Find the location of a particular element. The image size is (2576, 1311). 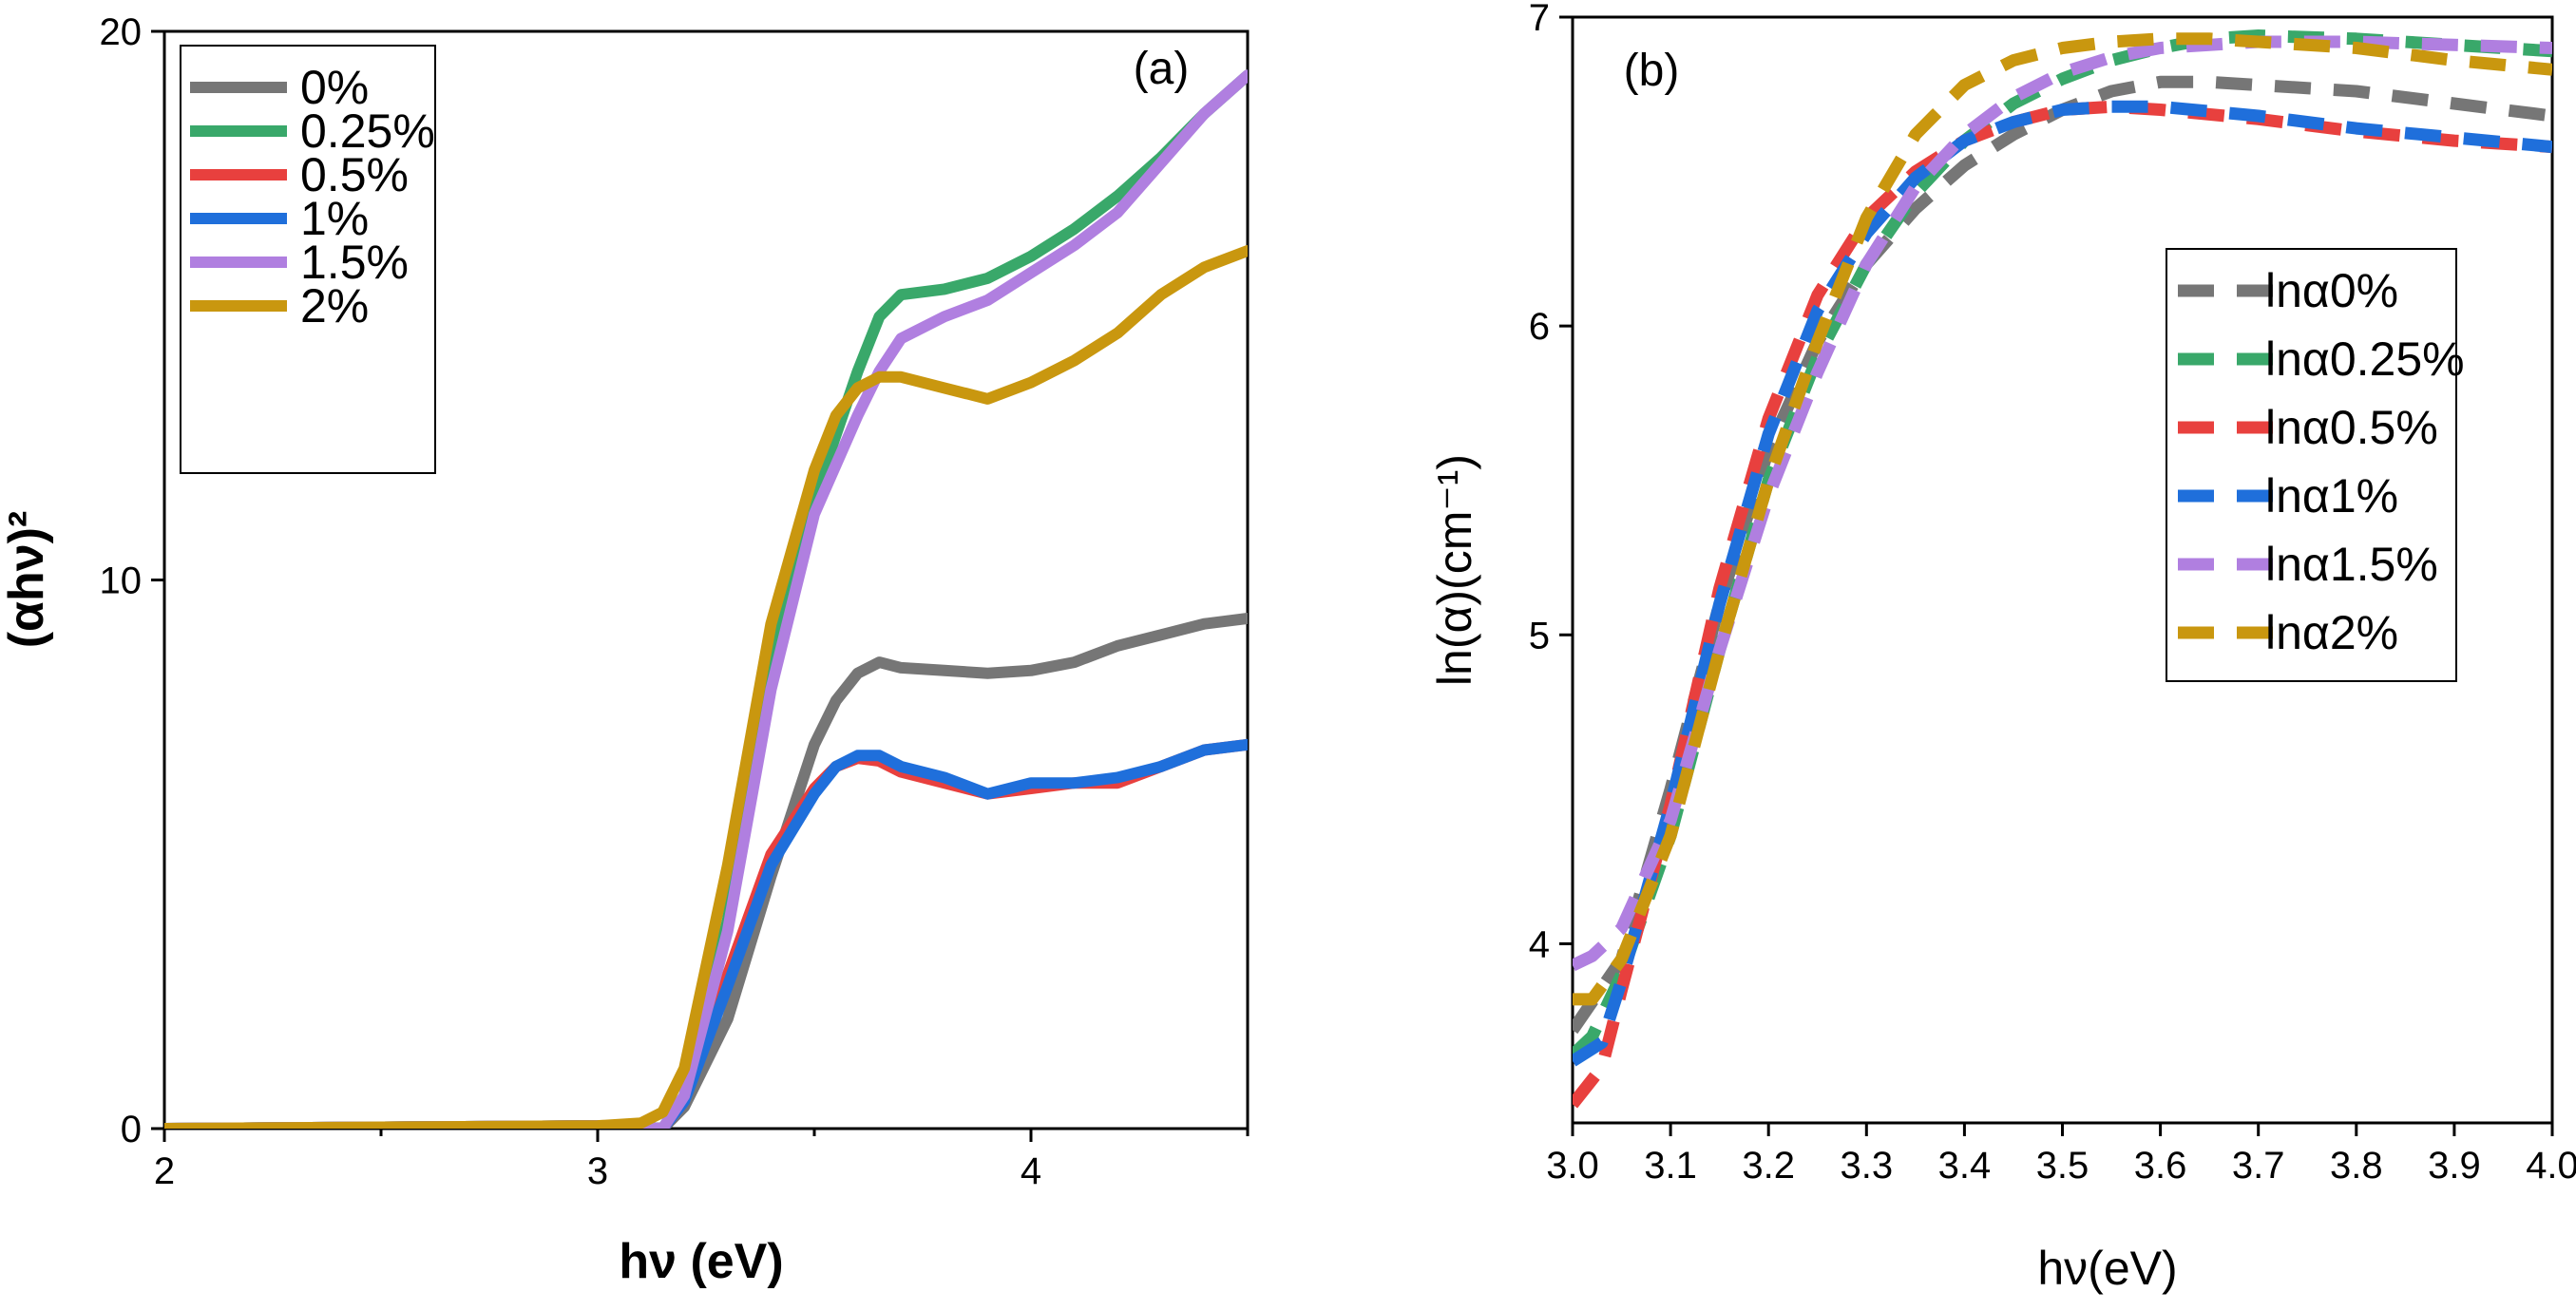

panel-label-a: (a) is located at coordinates (1162, 69).